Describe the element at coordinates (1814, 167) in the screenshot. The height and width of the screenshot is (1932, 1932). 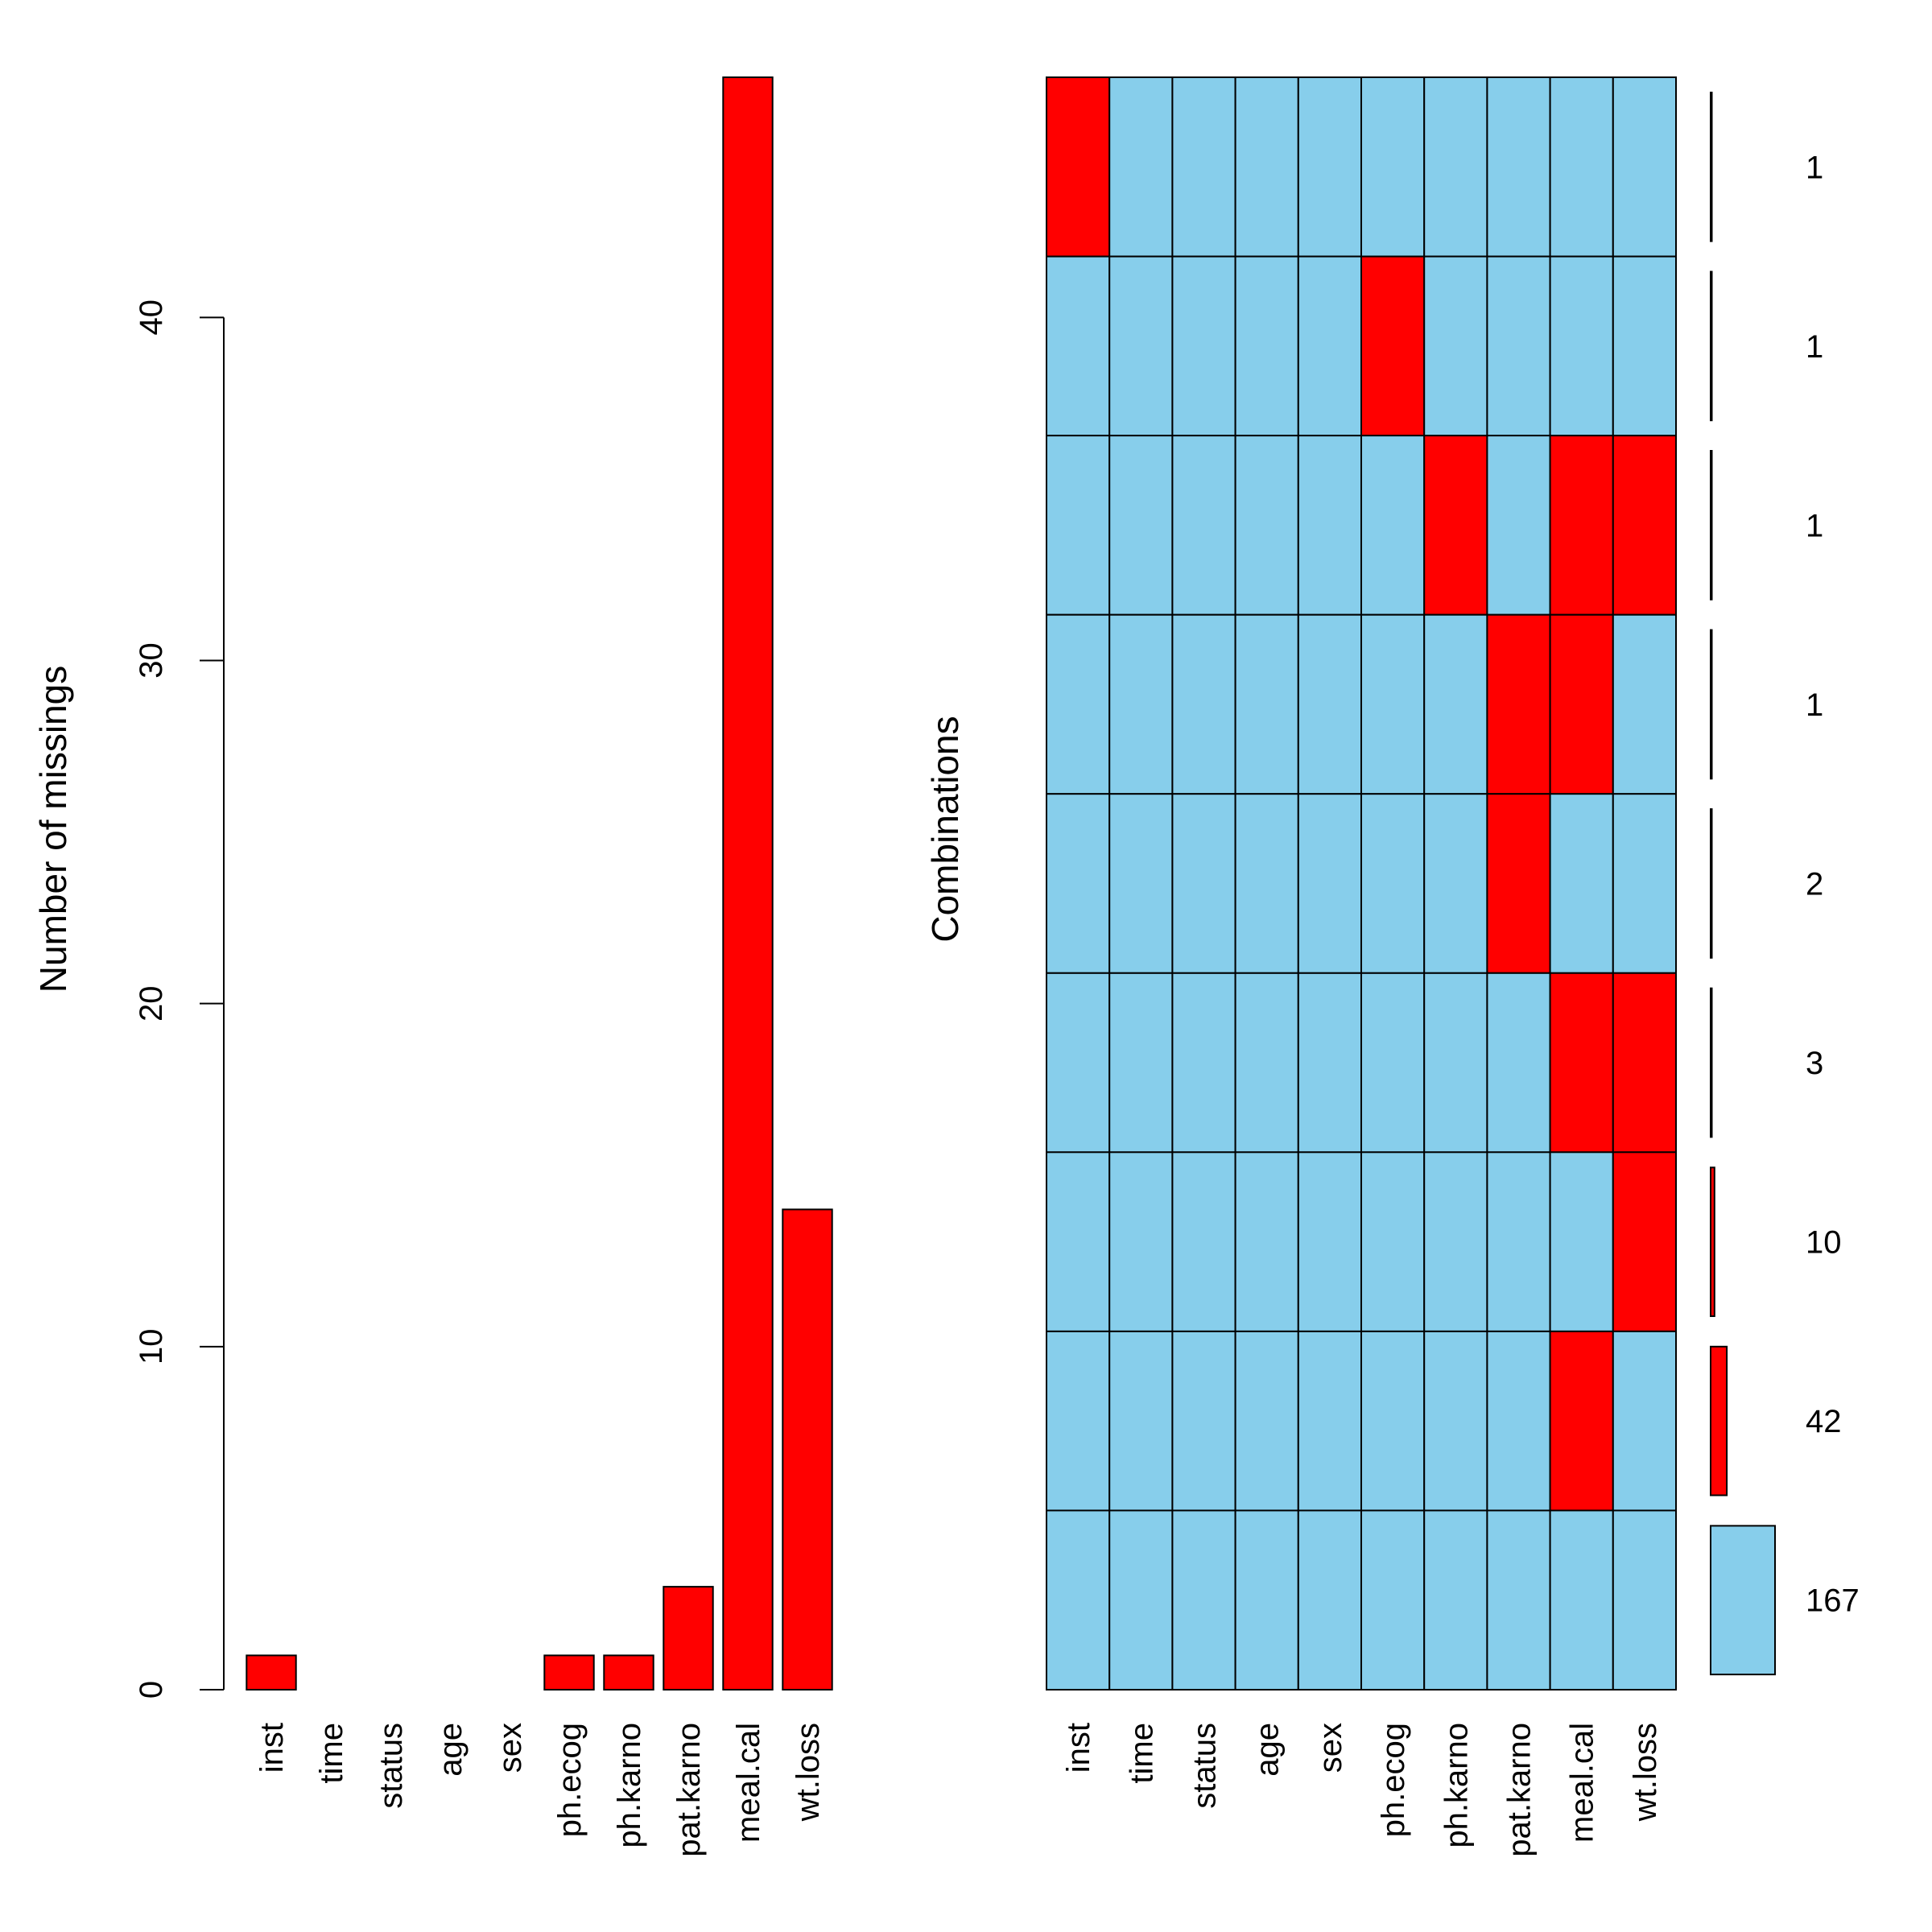
I see `combo-count-0: 1` at that location.